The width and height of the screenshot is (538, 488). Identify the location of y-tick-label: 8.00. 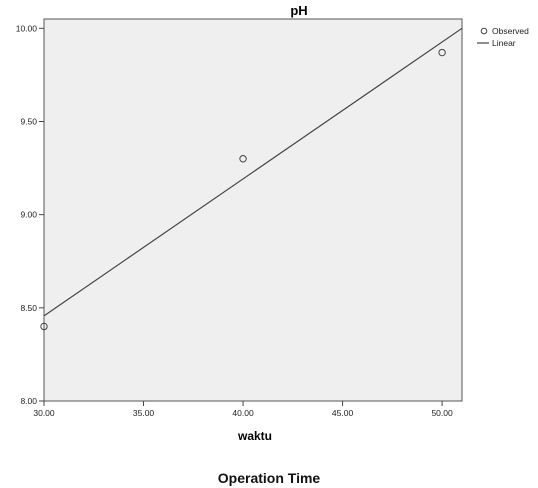
(28, 401).